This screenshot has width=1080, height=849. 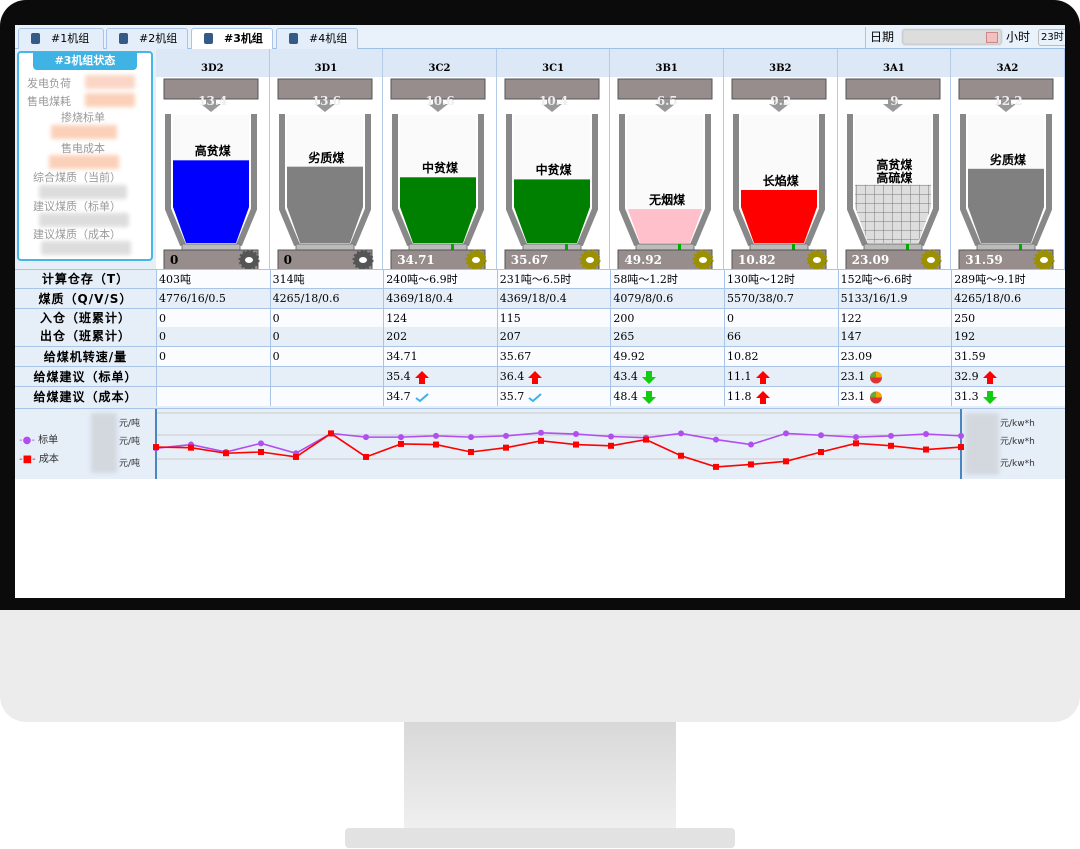 I want to click on tab-unit-3: #3机组, so click(x=232, y=38).